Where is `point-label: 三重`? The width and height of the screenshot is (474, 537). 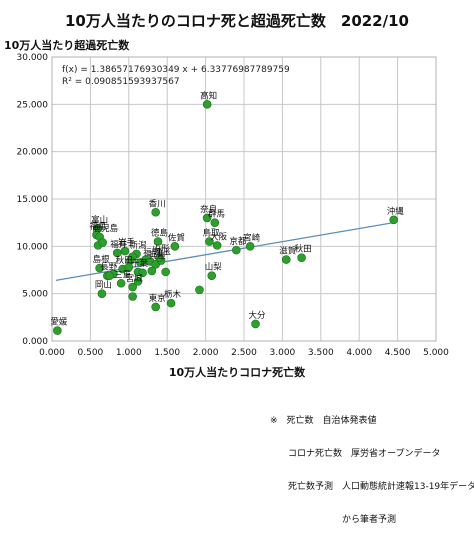
point-label: 三重 is located at coordinates (123, 274).